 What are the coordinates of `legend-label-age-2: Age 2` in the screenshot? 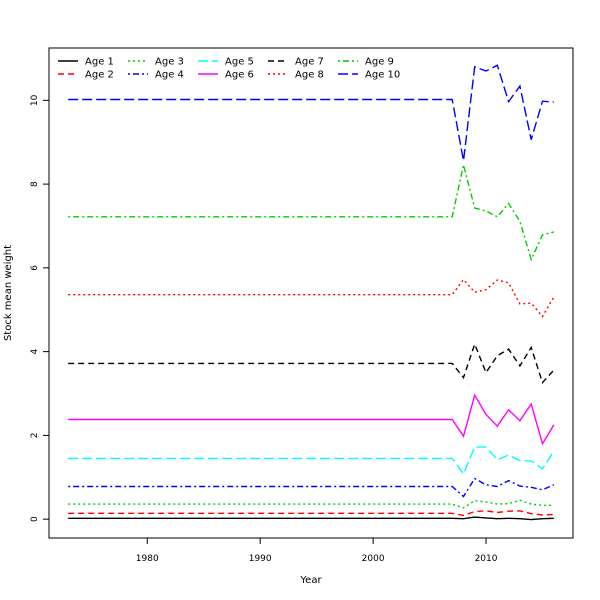 It's located at (99, 75).